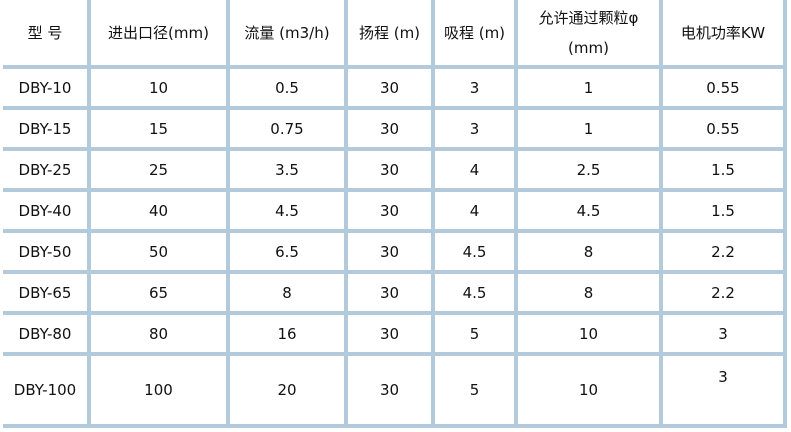  Describe the element at coordinates (287, 32) in the screenshot. I see `header-flow: 流量 (m3/h)` at that location.